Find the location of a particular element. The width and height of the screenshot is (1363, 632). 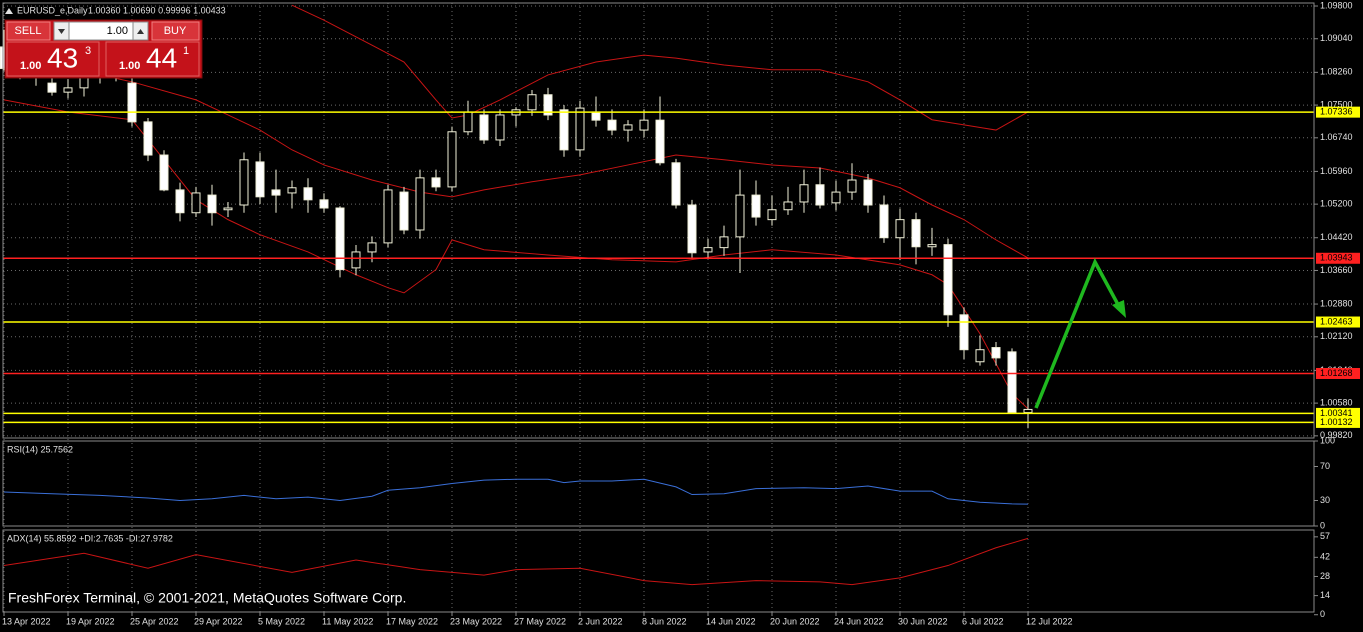

buy-label: BUY is located at coordinates (175, 31).